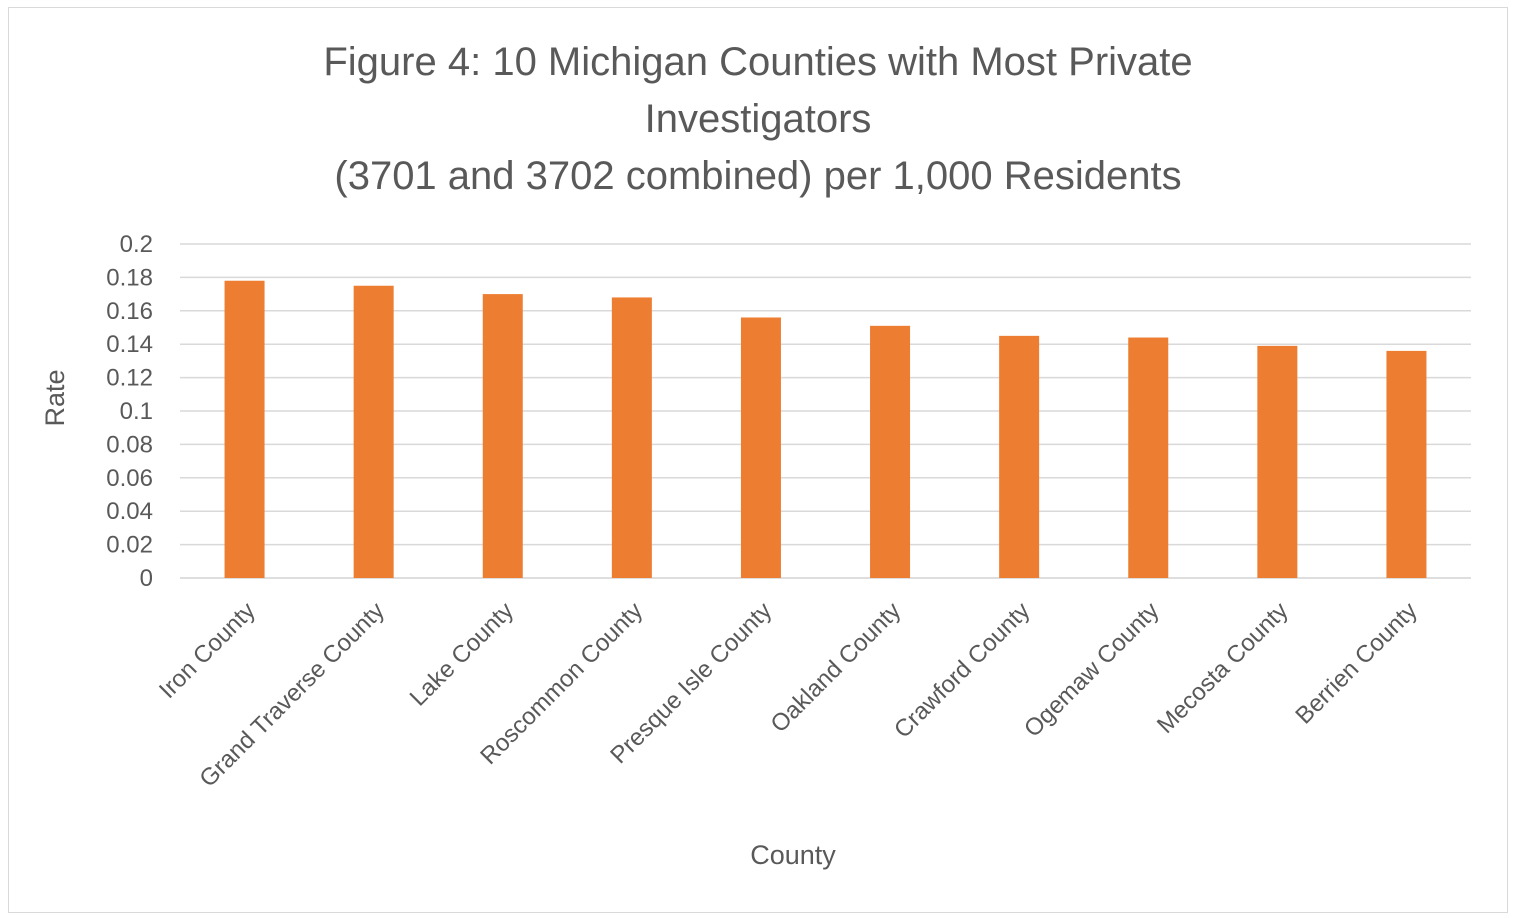  What do you see at coordinates (962, 670) in the screenshot?
I see `x-tick-label: Crawford County` at bounding box center [962, 670].